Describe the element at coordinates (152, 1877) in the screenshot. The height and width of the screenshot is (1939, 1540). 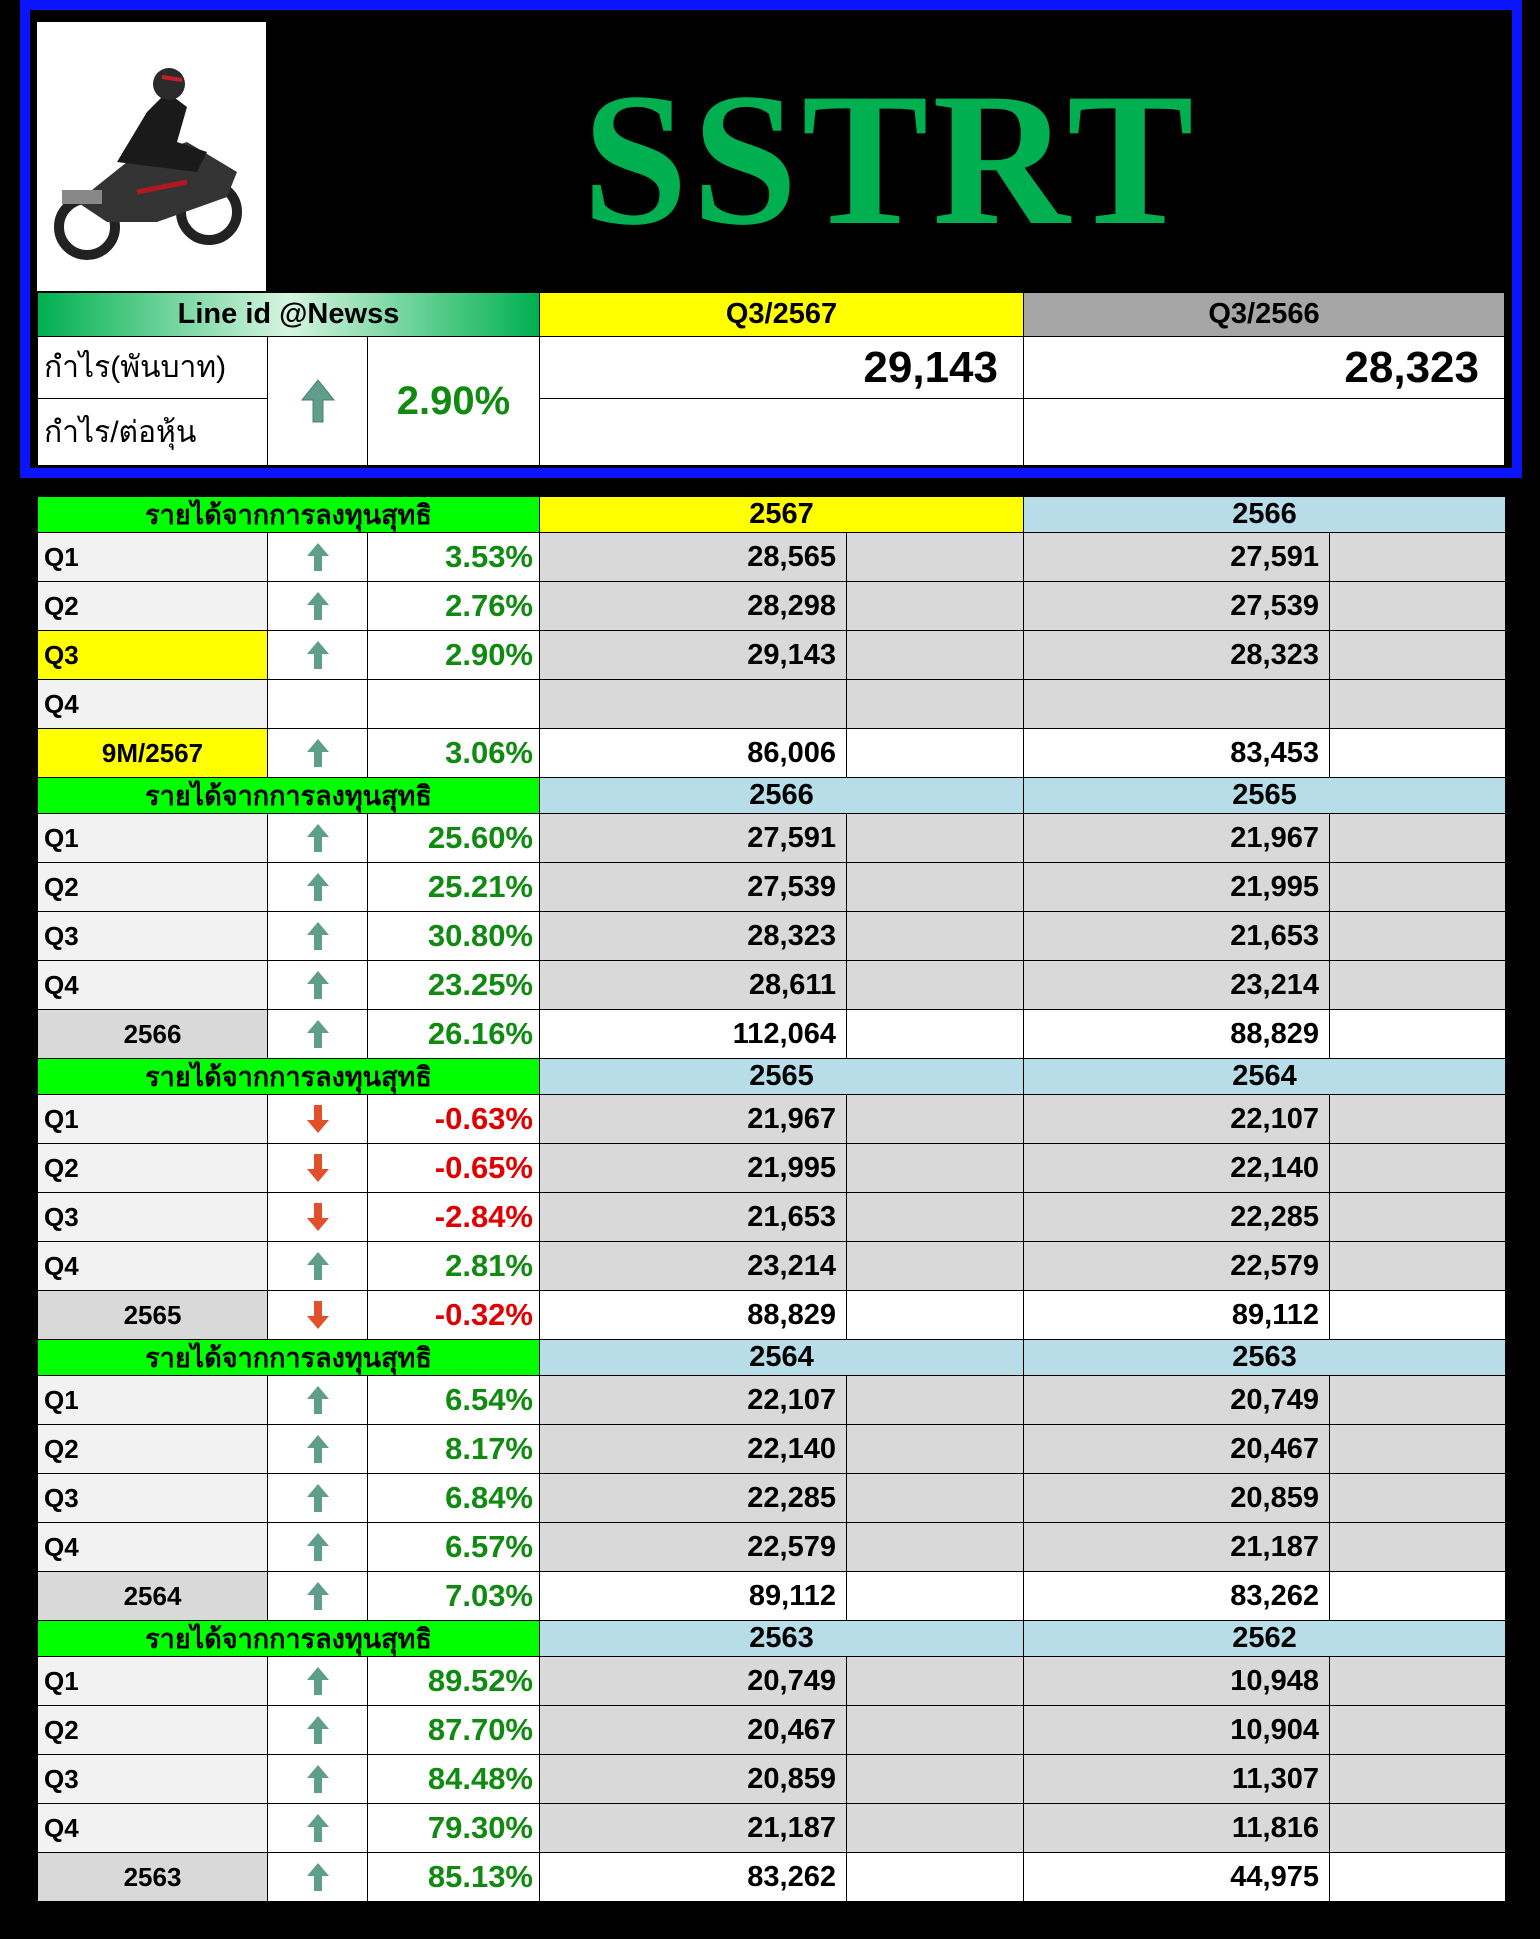
I see `row-label: 2563` at that location.